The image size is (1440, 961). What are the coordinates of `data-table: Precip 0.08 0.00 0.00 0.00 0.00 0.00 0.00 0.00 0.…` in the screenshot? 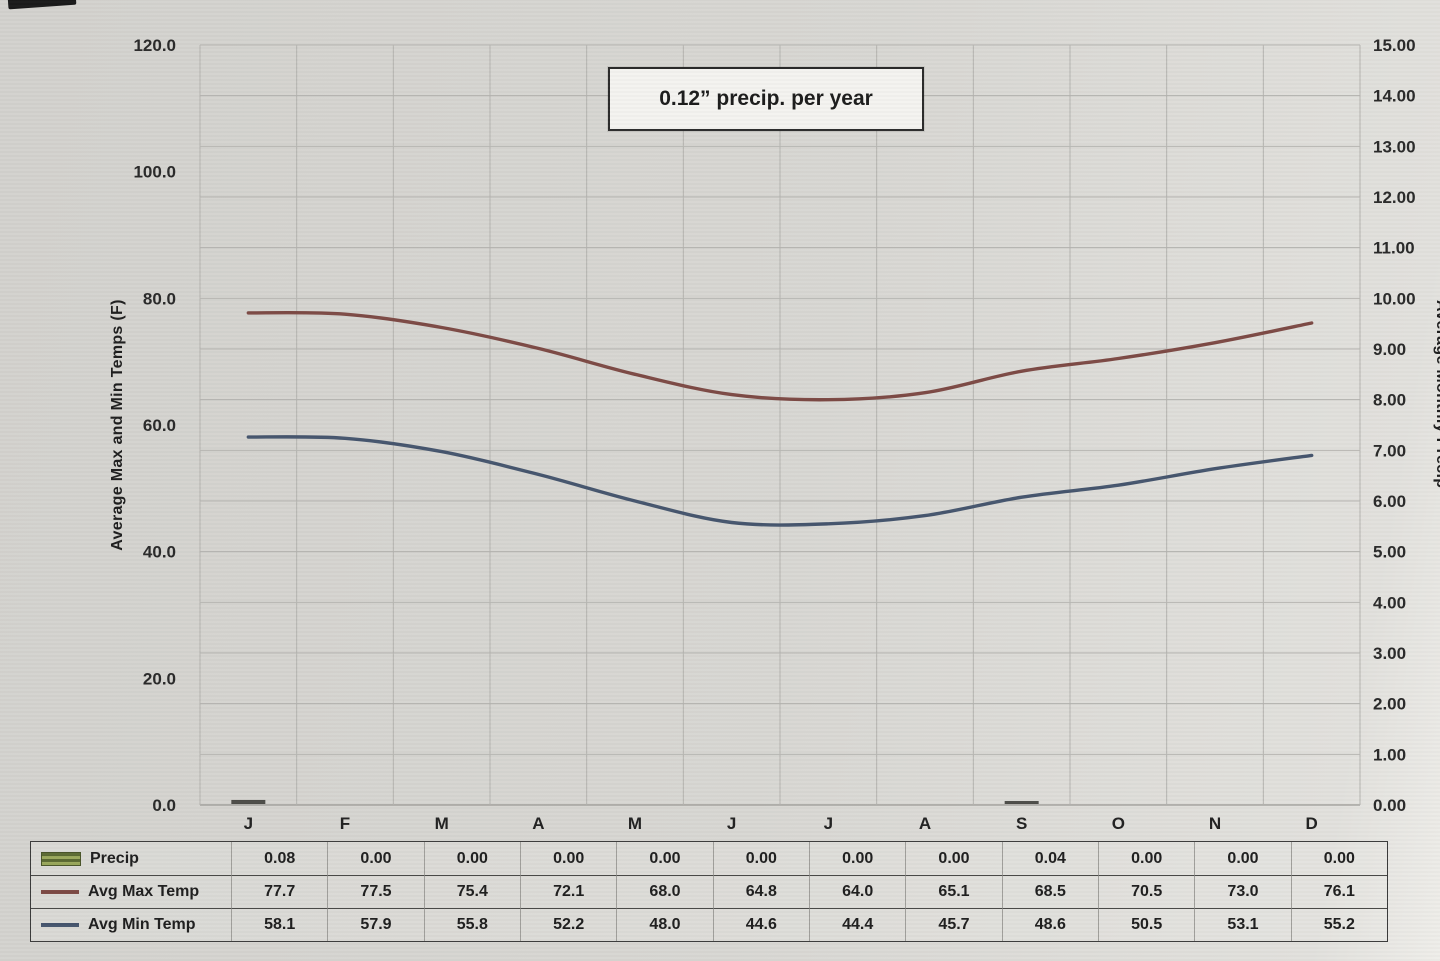 It's located at (709, 891).